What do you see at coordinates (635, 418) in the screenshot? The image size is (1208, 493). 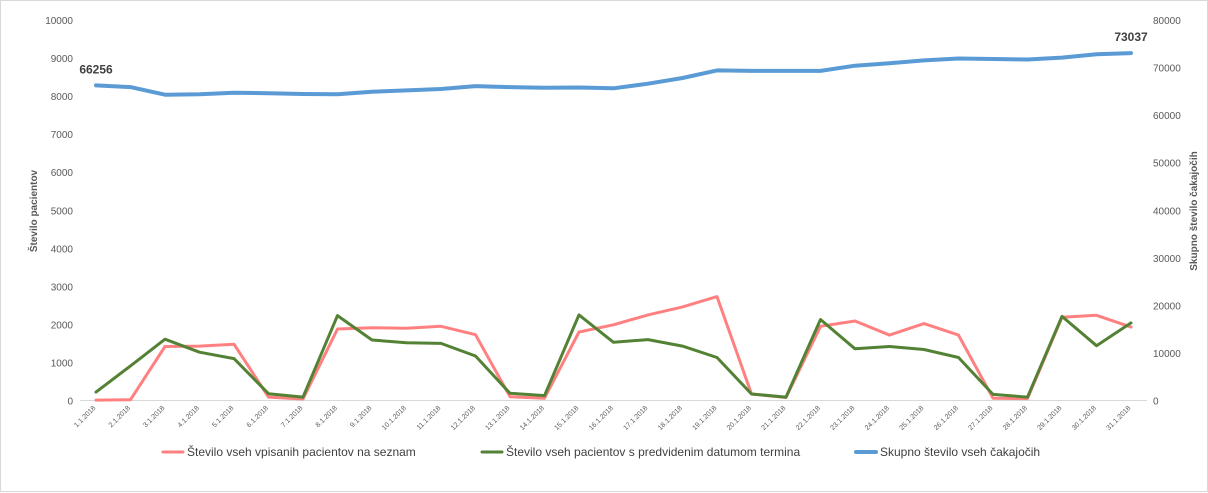 I see `x-tick-label: 17.1.2018` at bounding box center [635, 418].